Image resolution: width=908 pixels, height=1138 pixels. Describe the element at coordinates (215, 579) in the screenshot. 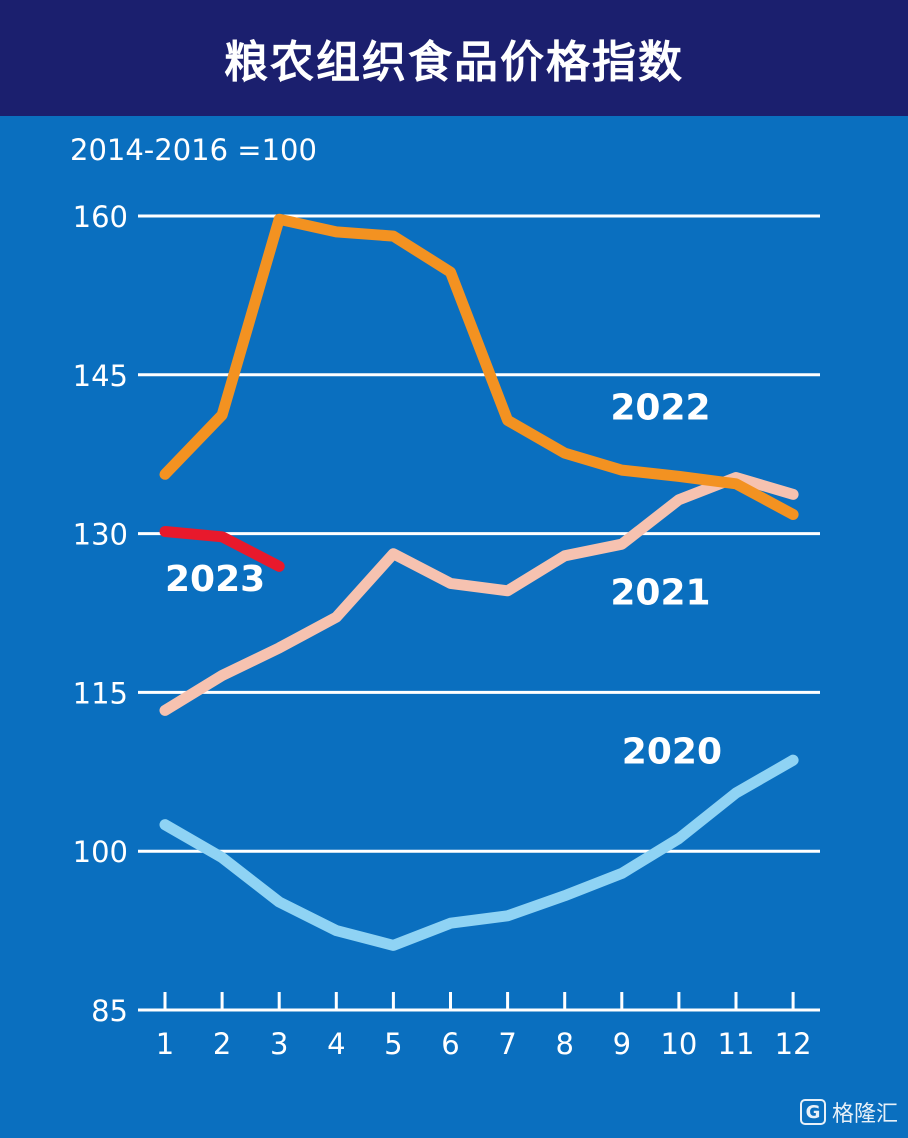

I see `series-label-2023: 2023` at that location.